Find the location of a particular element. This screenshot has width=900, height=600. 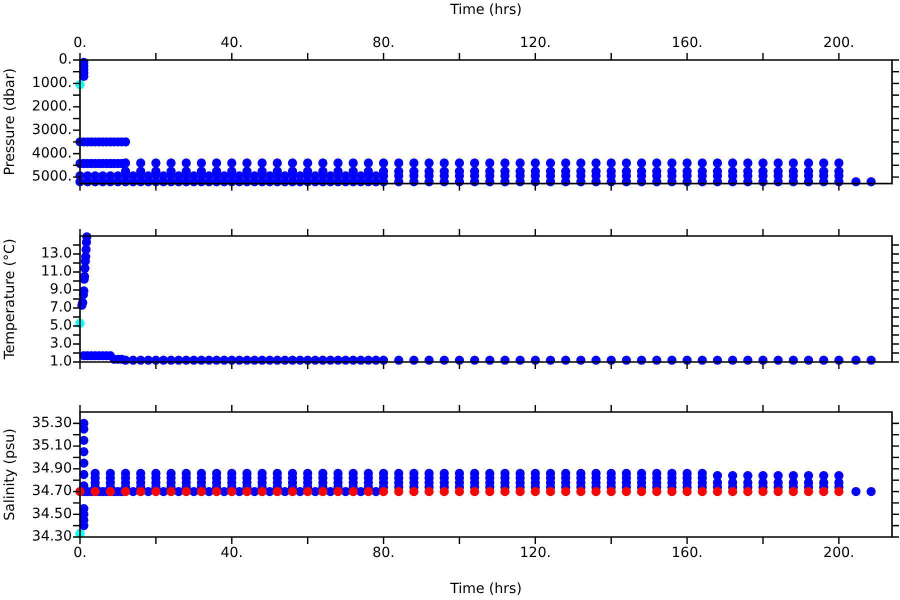

y-tick-label: 1000. is located at coordinates (52, 83).